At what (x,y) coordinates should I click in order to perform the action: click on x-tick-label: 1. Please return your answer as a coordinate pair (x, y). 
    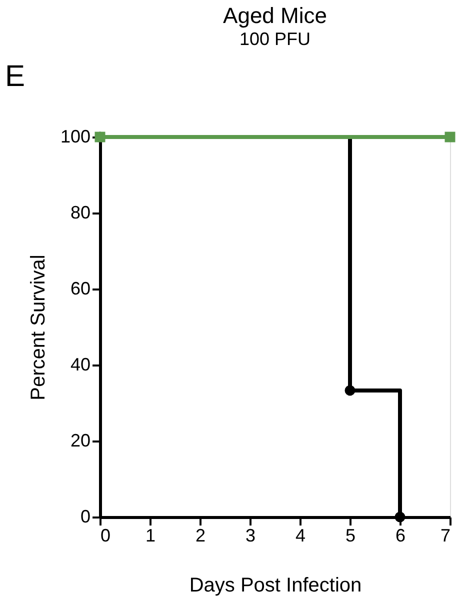
    Looking at the image, I should click on (150, 536).